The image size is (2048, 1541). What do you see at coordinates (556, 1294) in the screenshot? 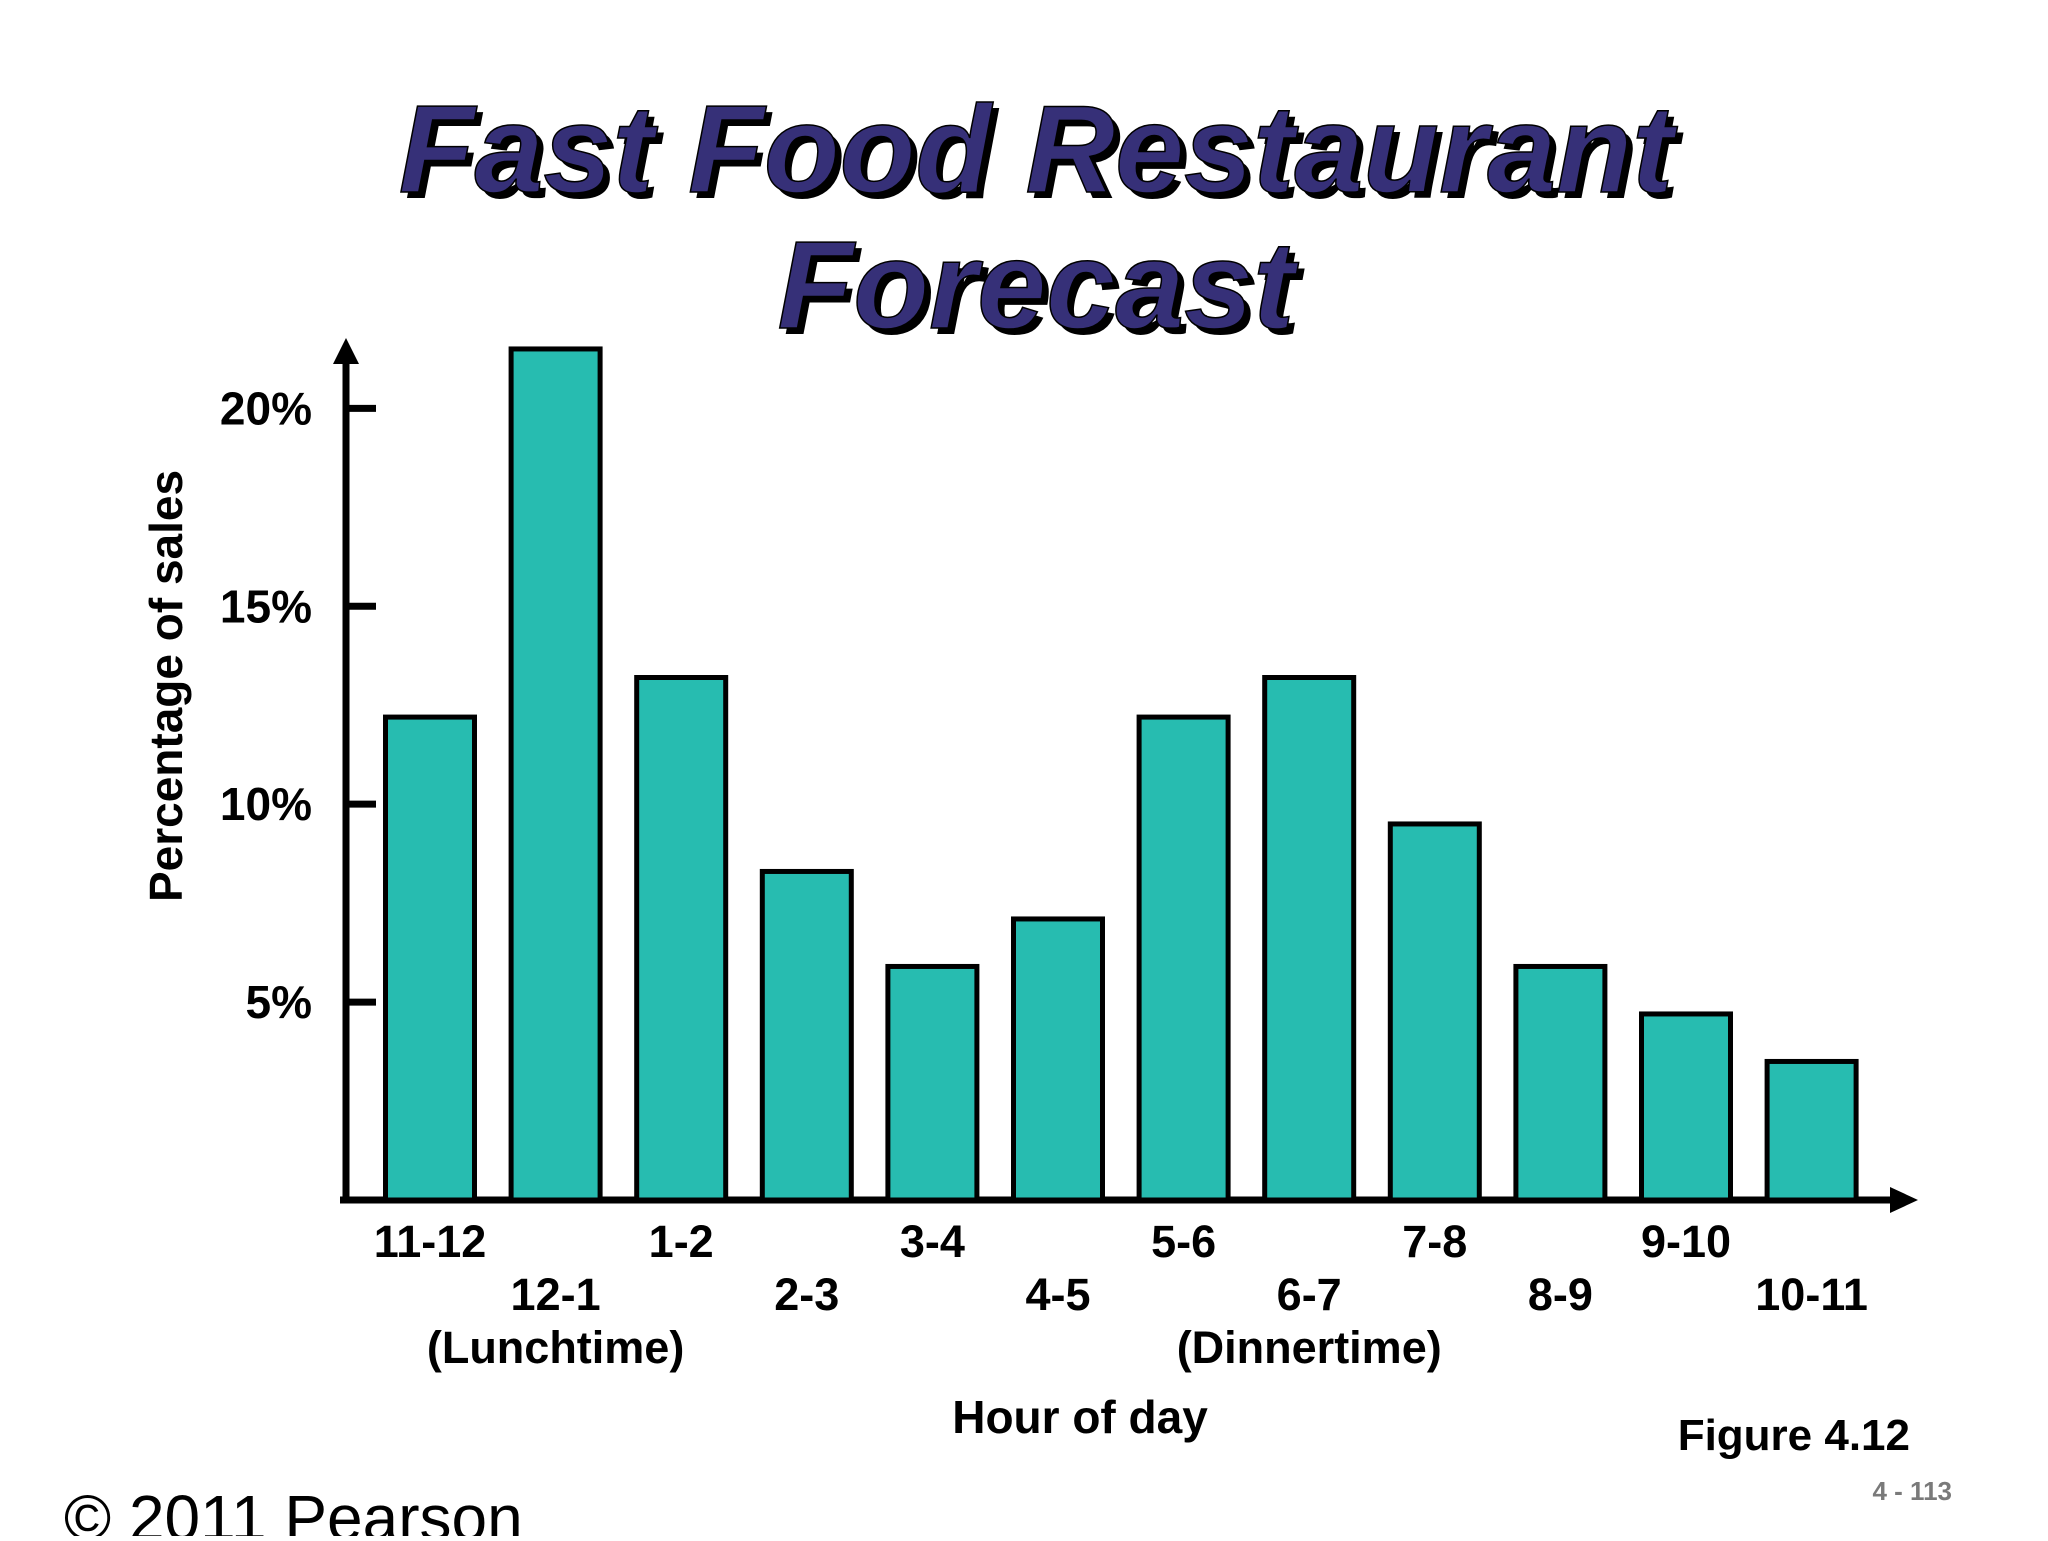
I see `category-label-12-1: 12-1` at bounding box center [556, 1294].